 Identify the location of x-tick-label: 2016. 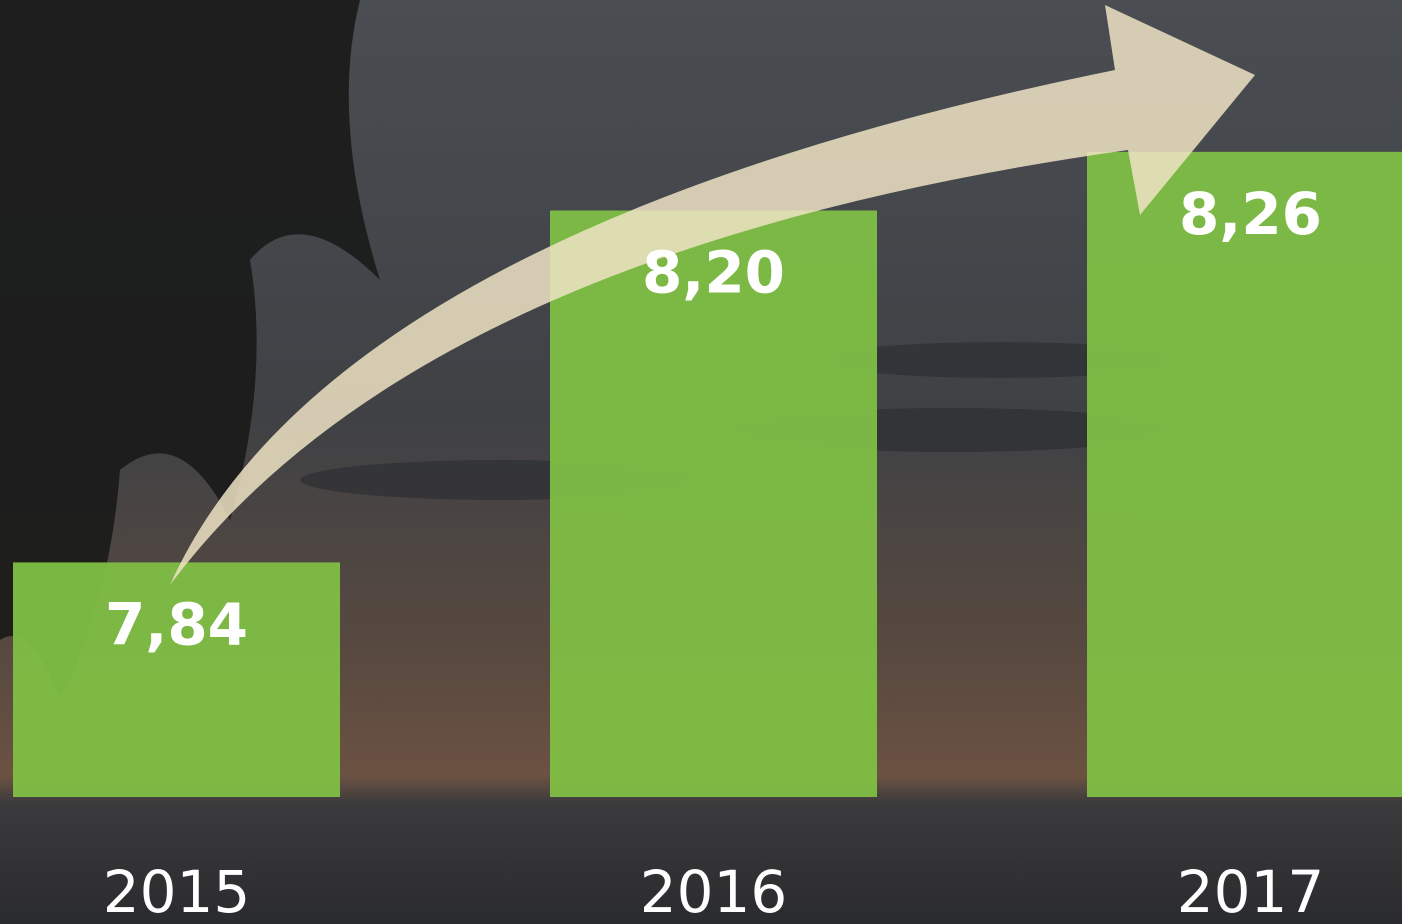
(714, 891).